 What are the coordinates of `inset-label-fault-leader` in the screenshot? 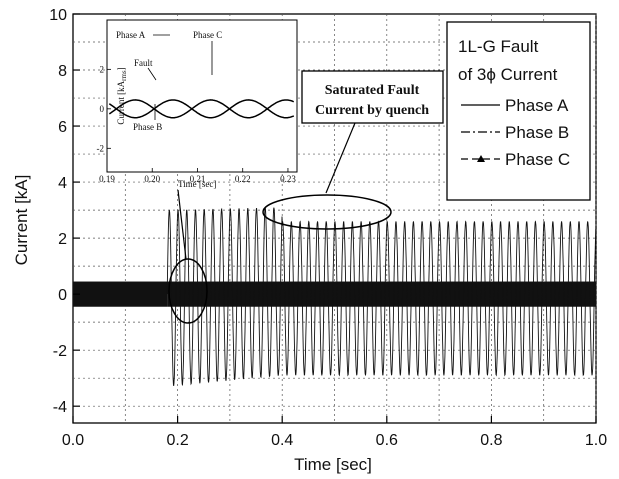 It's located at (152, 74).